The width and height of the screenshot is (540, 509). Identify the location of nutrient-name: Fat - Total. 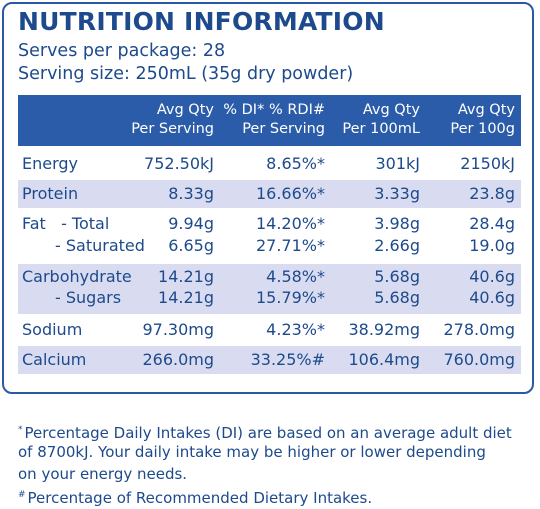
(66, 223).